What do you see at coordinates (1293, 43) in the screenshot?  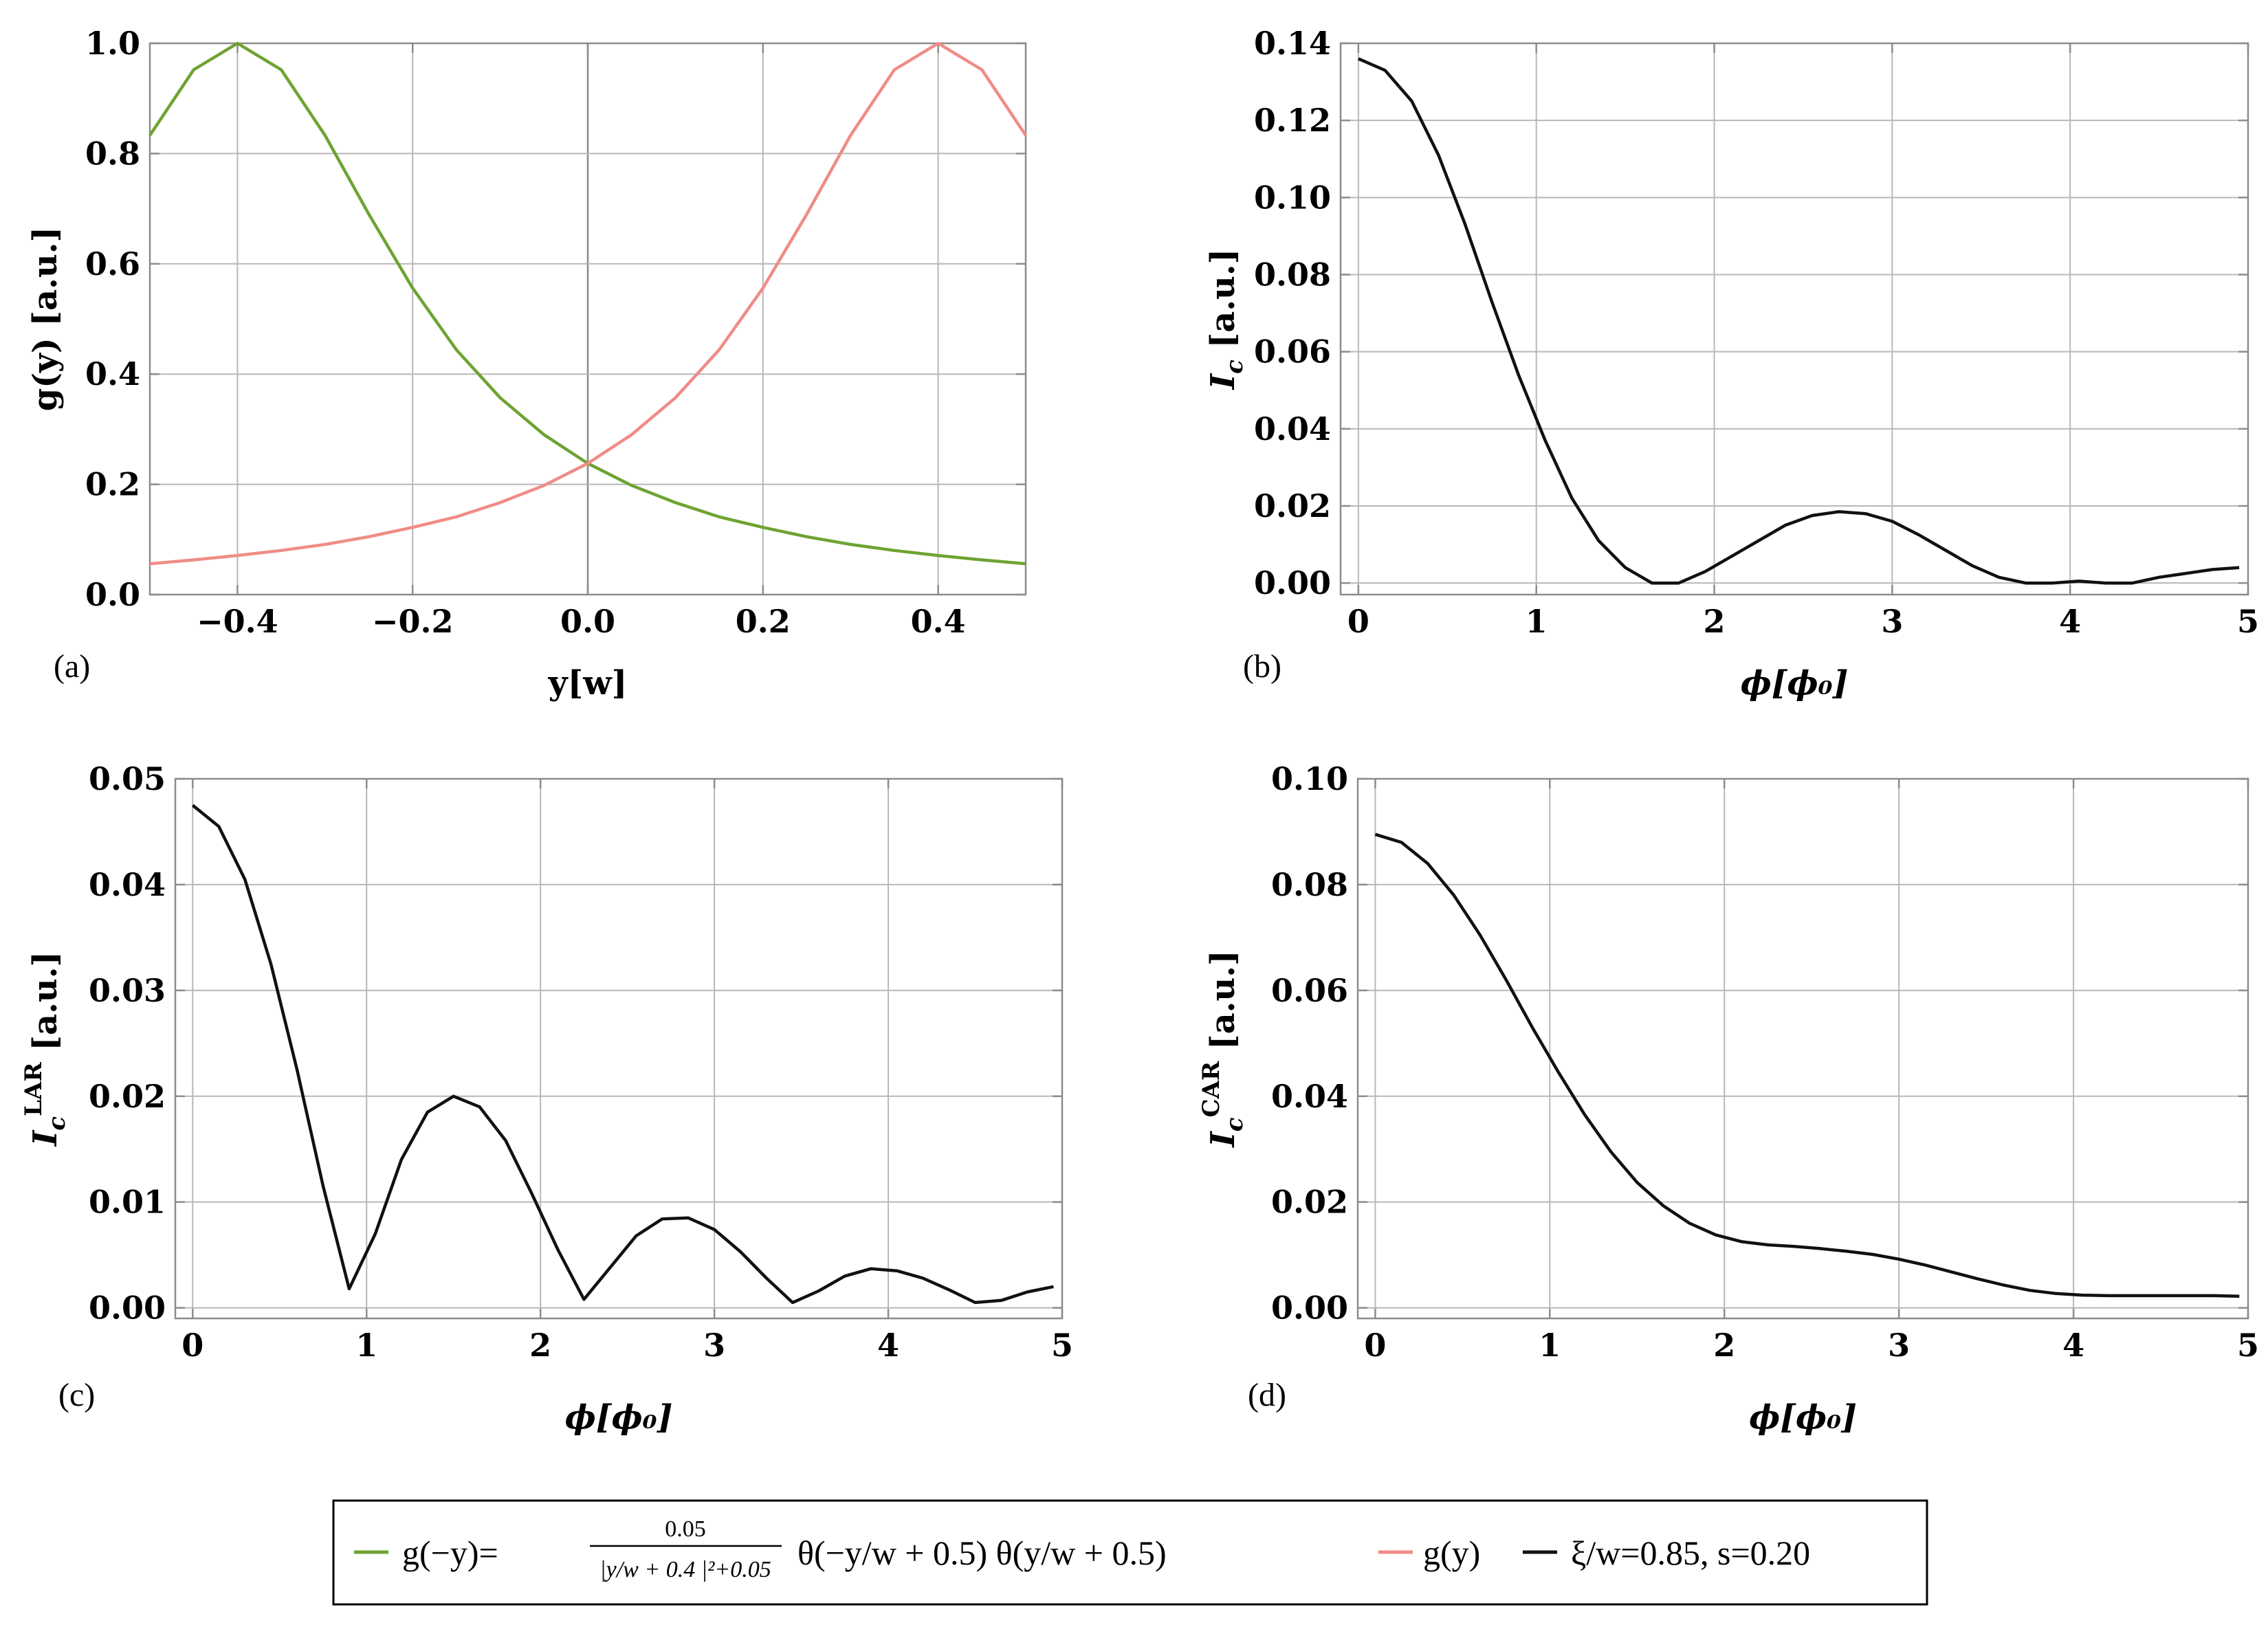 I see `y-tick-label: 0.14` at bounding box center [1293, 43].